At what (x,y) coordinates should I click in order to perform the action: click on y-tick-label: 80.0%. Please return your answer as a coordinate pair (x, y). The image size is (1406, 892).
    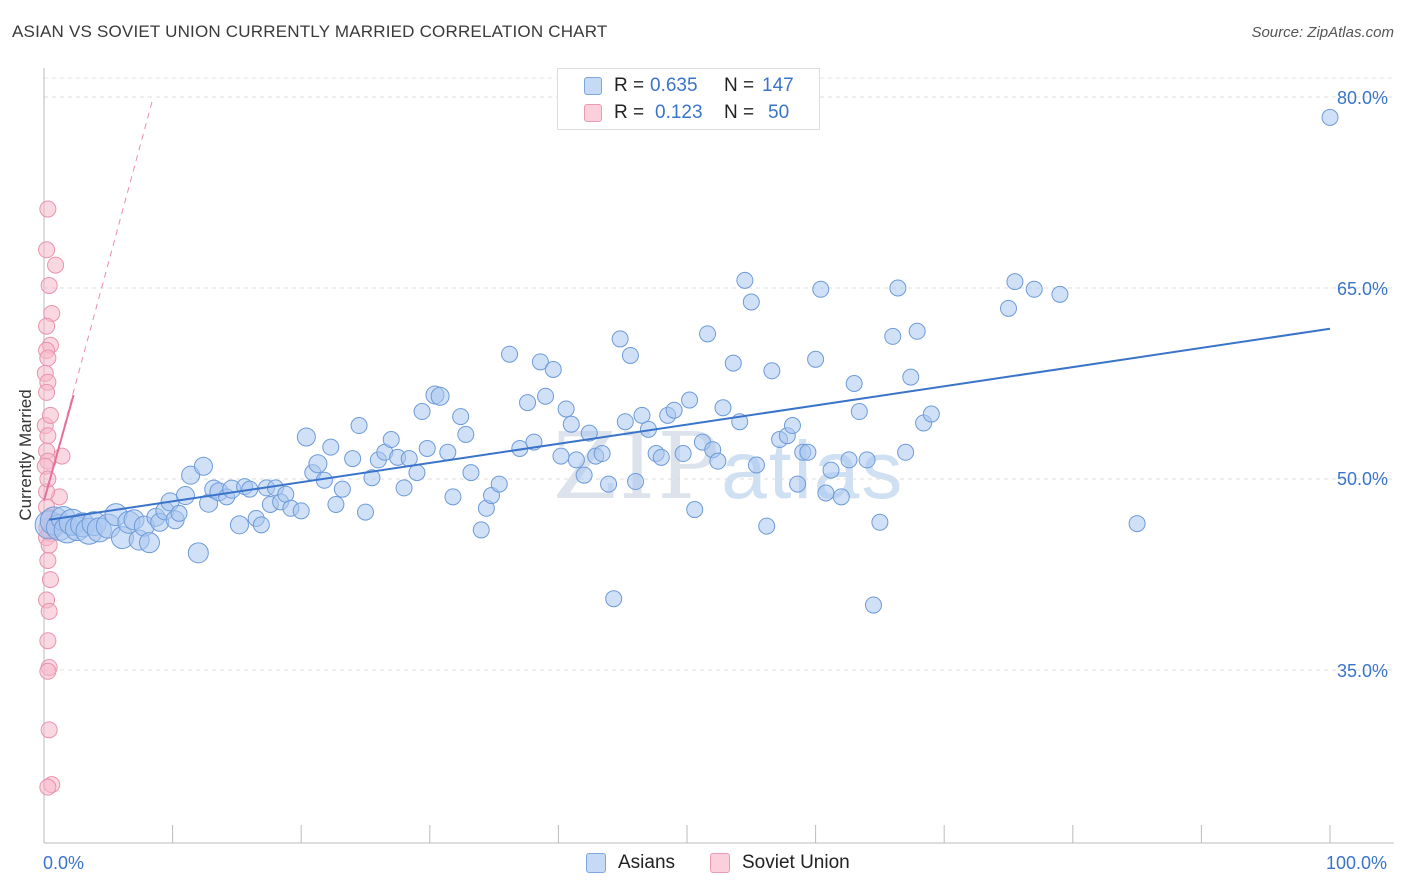
    Looking at the image, I should click on (1363, 98).